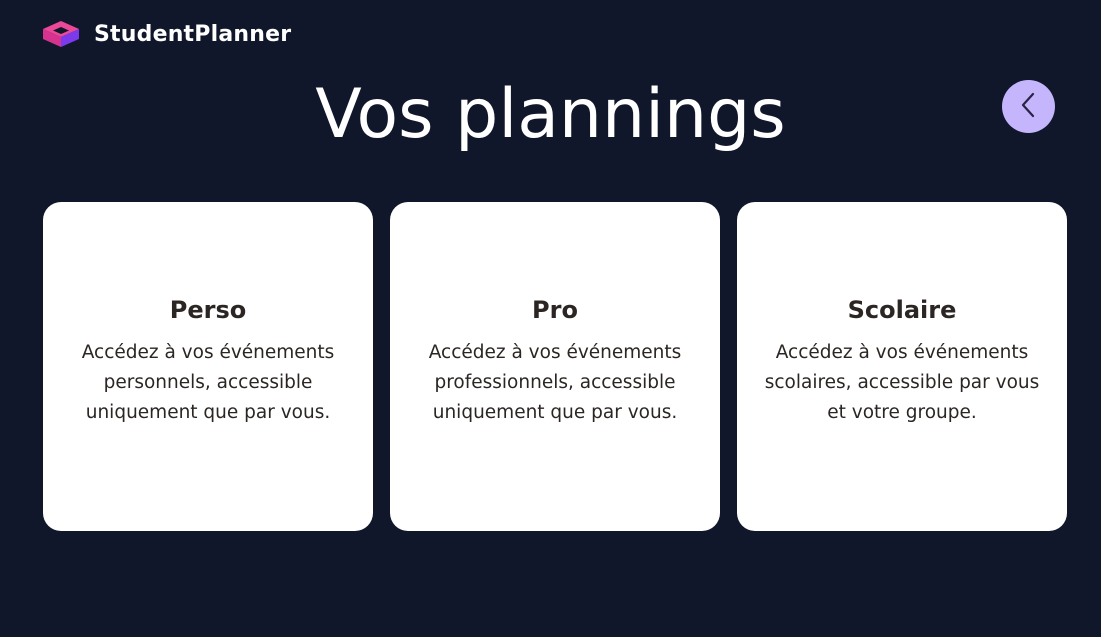 This screenshot has width=1101, height=637. I want to click on back-button, so click(1028, 106).